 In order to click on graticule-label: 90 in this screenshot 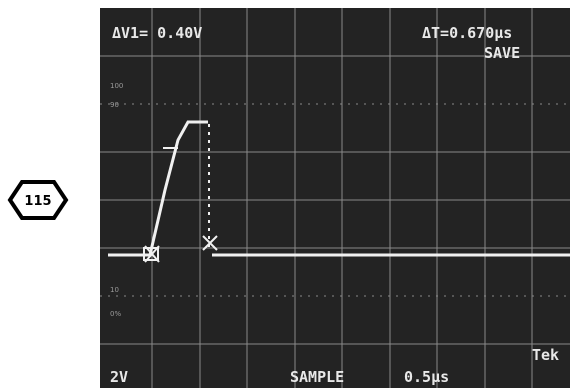, I will do `click(114, 105)`.